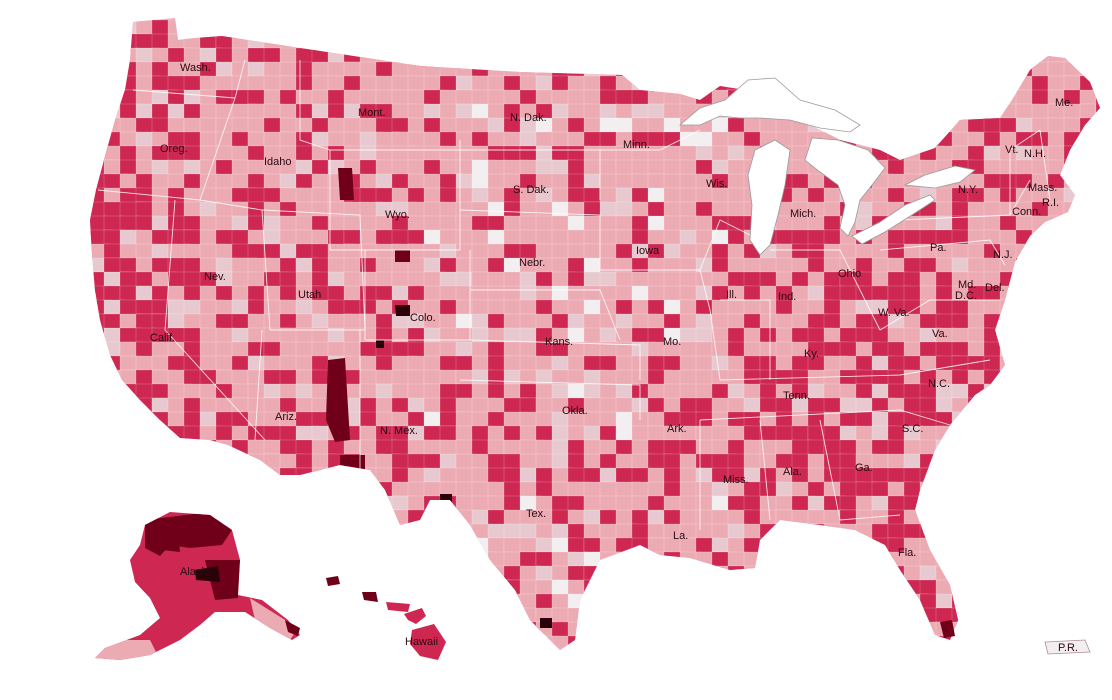 The image size is (1112, 700). I want to click on state-label-del: Del., so click(995, 288).